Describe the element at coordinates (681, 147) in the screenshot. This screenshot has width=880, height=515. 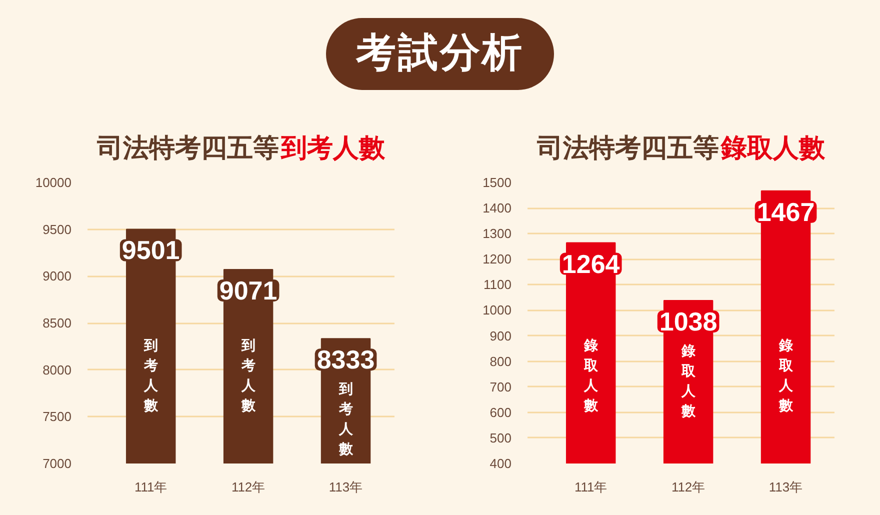
I see `chart-title: 司法特考四五等錄取人數` at that location.